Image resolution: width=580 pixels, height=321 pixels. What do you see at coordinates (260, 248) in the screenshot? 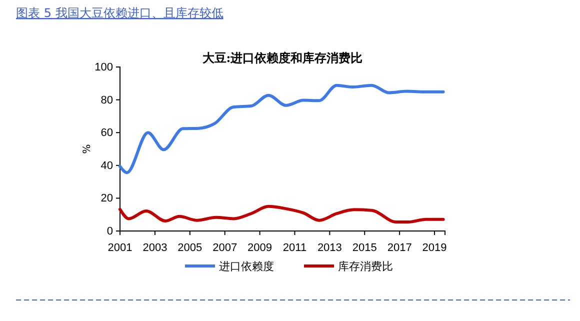
I see `x-tick-label: 2009` at bounding box center [260, 248].